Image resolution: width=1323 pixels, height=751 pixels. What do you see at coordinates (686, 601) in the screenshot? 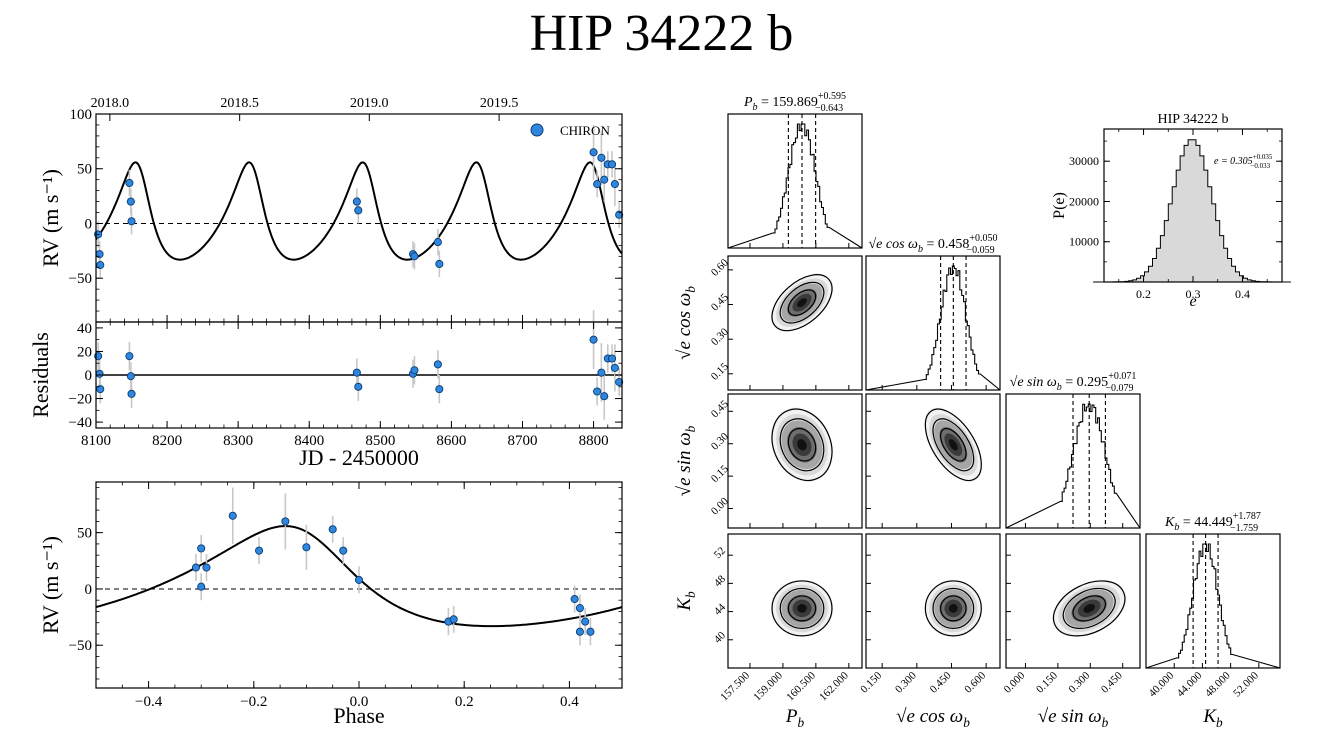
I see `corner-y-axis-label: Kb` at bounding box center [686, 601].